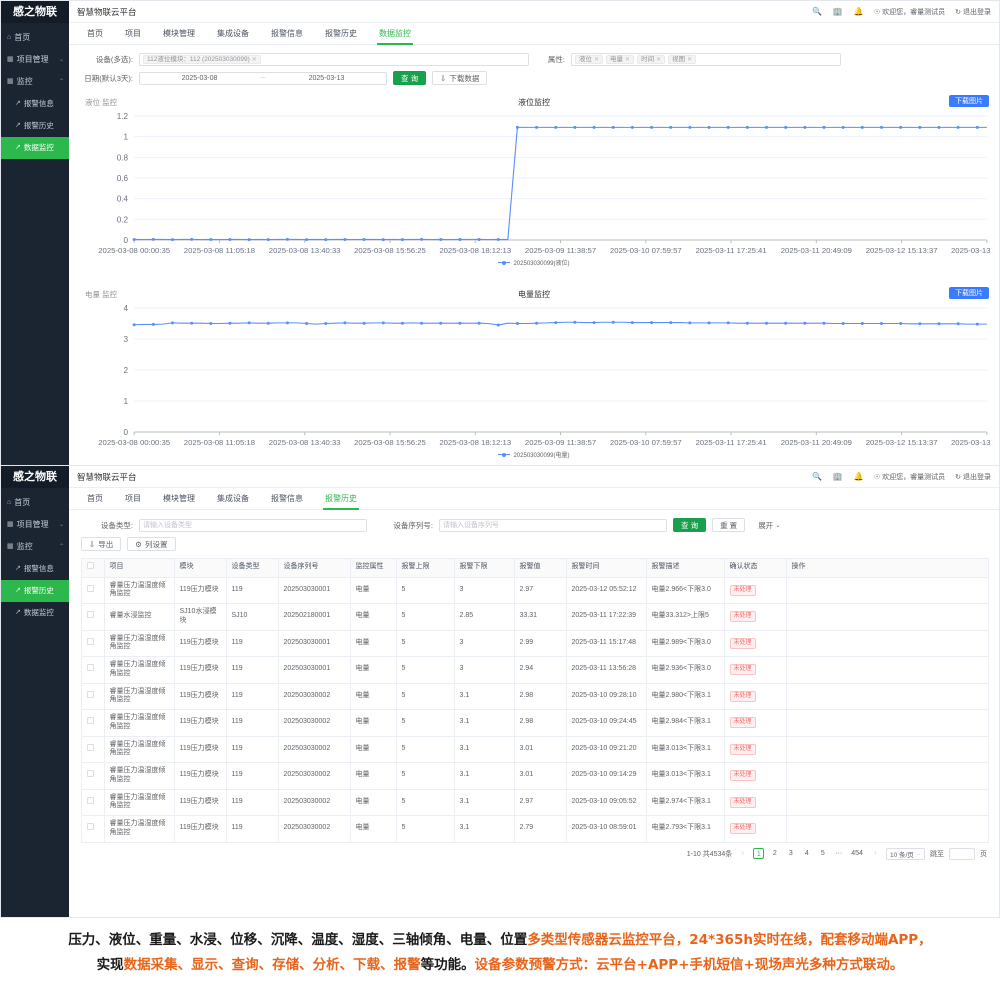 The height and width of the screenshot is (1000, 1000). Describe the element at coordinates (806, 853) in the screenshot. I see `pagination-page-4: 4` at that location.